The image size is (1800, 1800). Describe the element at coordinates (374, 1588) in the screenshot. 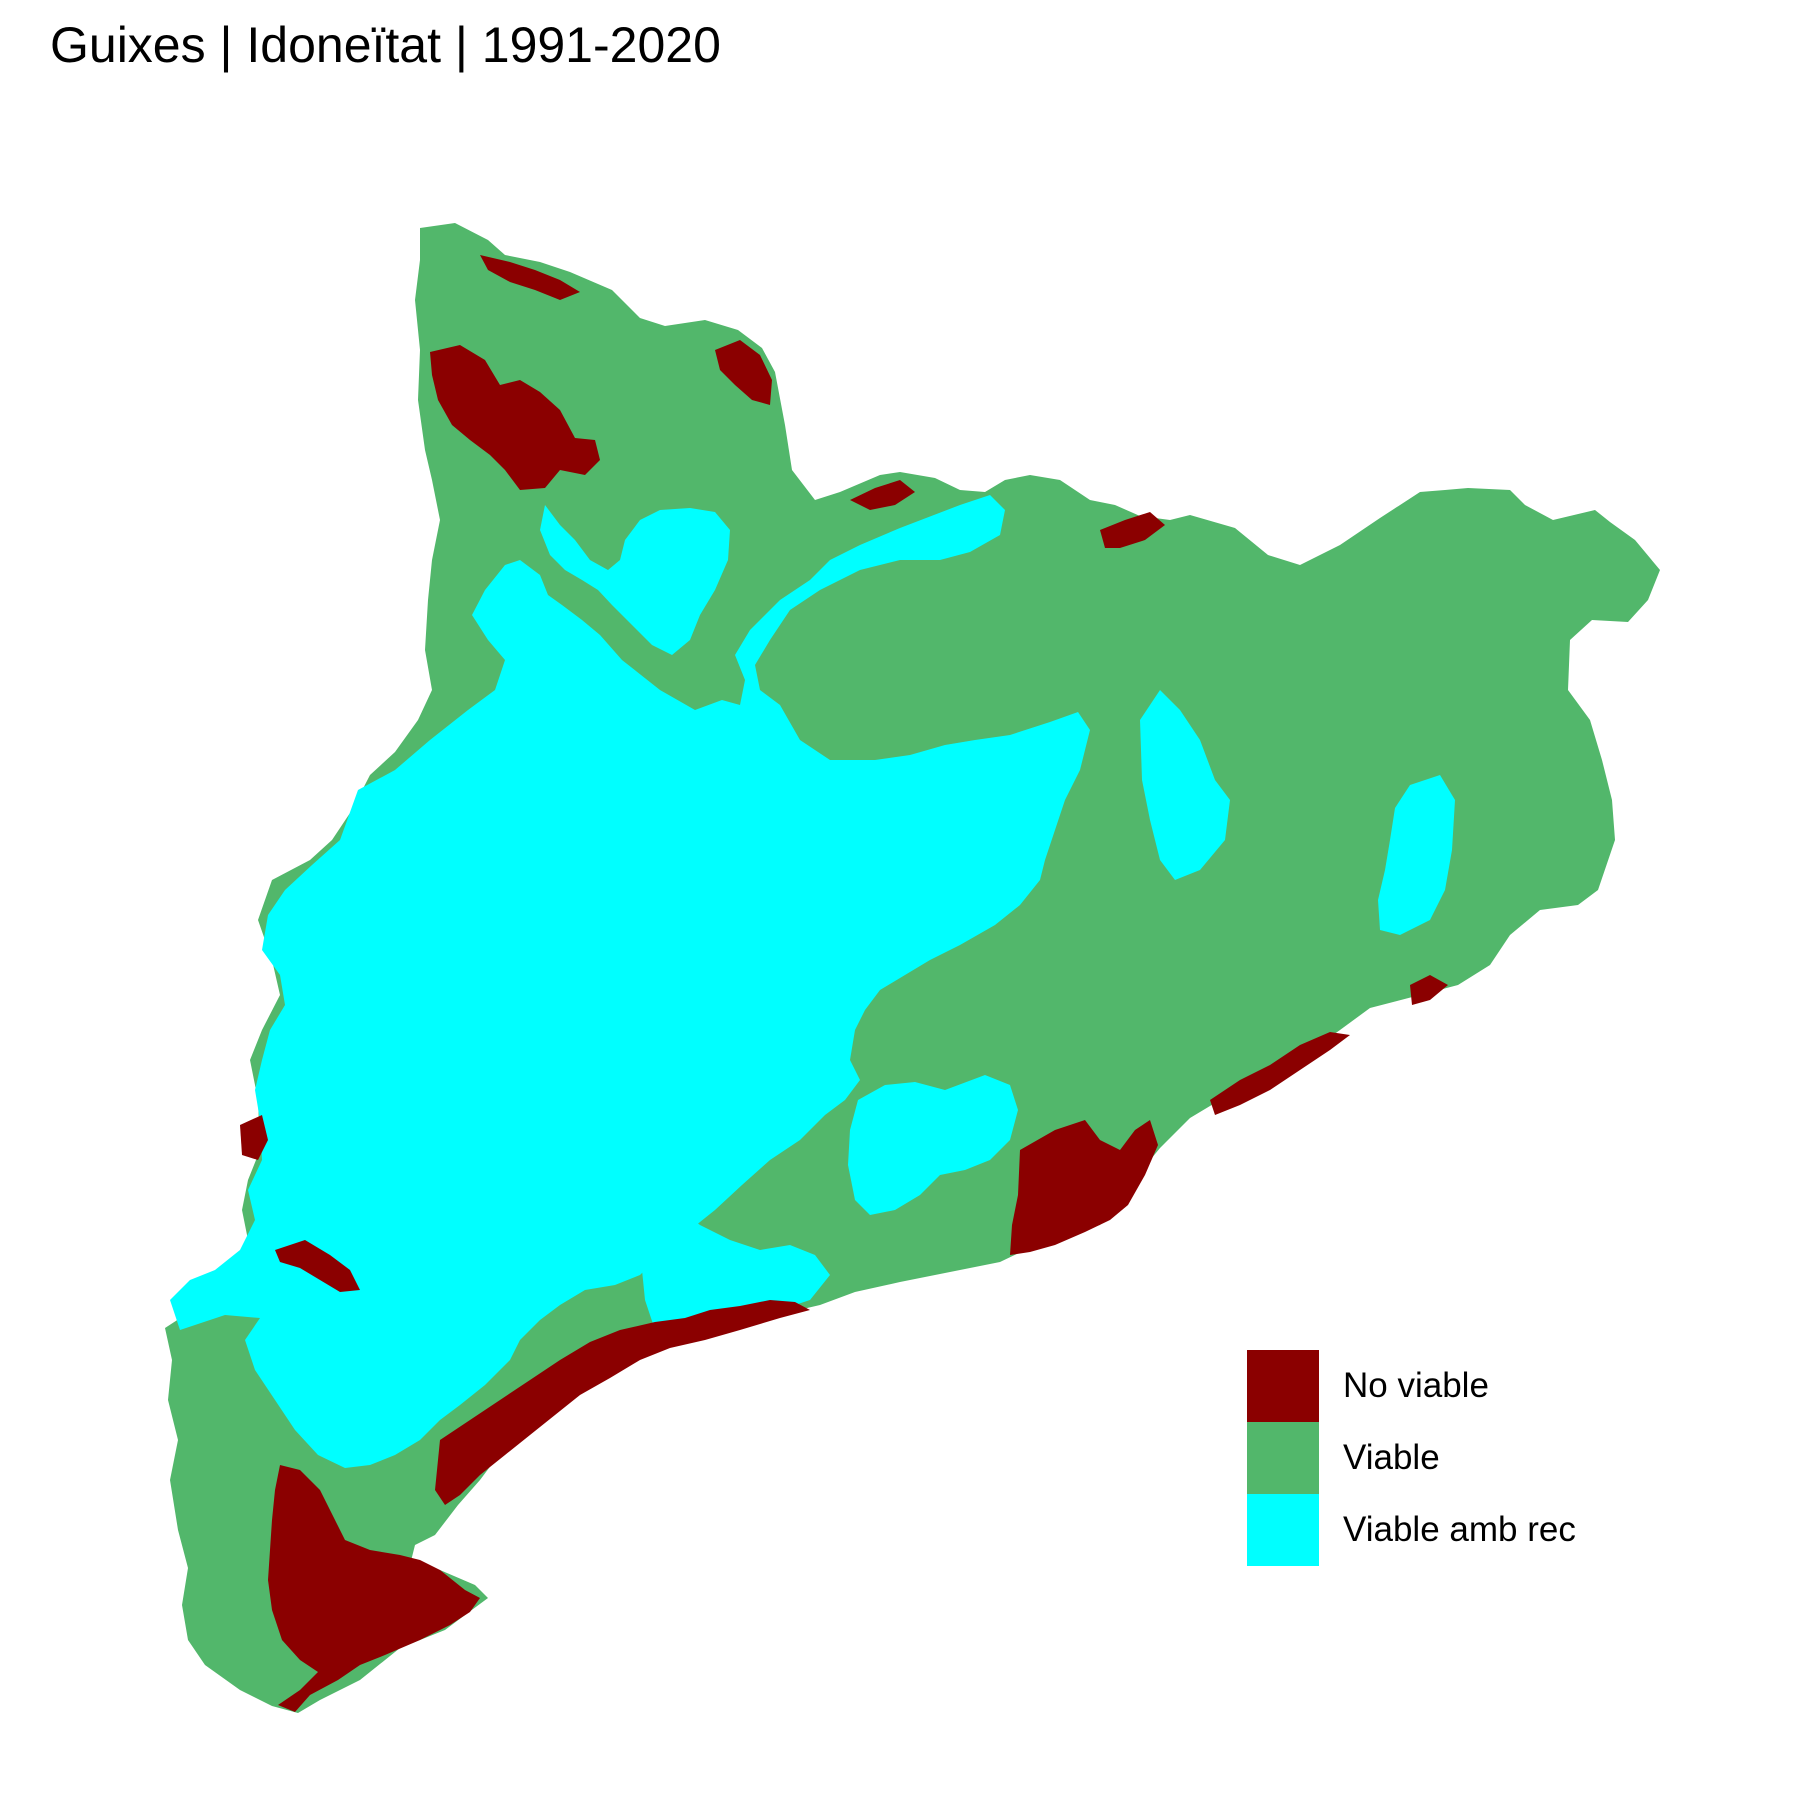

I see `region-ebro-delta` at that location.